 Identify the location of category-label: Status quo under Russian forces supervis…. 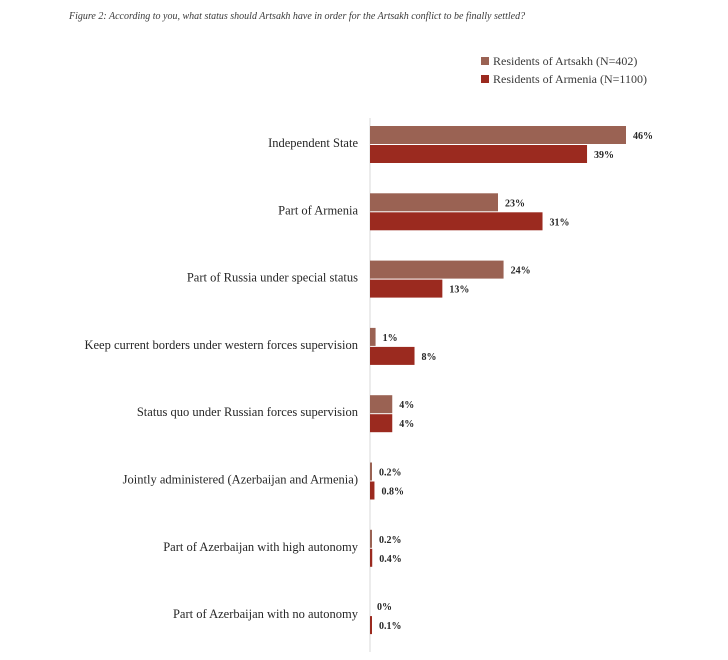
(248, 412).